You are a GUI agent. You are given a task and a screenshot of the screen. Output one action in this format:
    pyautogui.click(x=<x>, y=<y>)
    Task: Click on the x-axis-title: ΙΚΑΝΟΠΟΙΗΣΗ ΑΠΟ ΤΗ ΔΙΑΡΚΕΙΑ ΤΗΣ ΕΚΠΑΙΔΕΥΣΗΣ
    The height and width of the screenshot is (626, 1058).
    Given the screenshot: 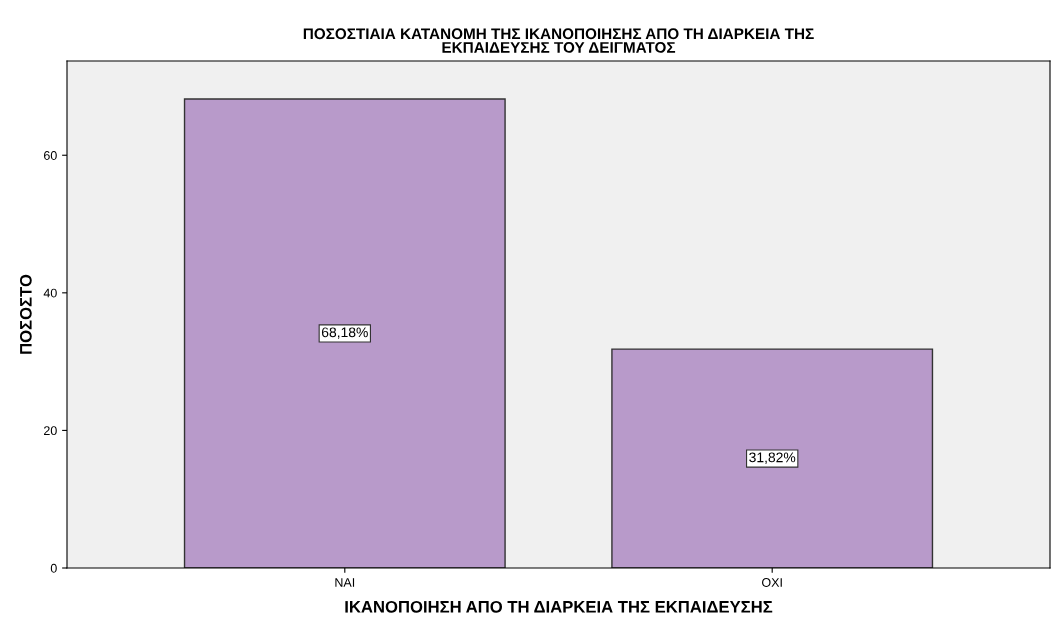 What is the action you would take?
    pyautogui.click(x=559, y=606)
    